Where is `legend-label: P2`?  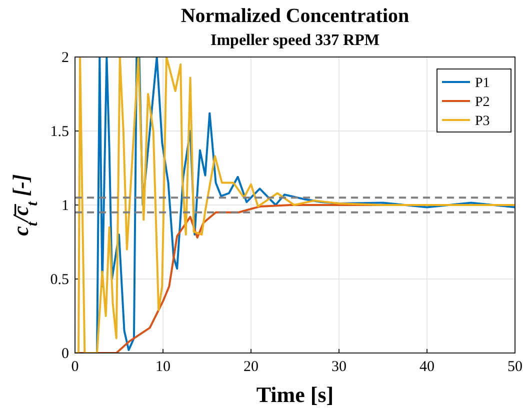
legend-label: P2 is located at coordinates (482, 102).